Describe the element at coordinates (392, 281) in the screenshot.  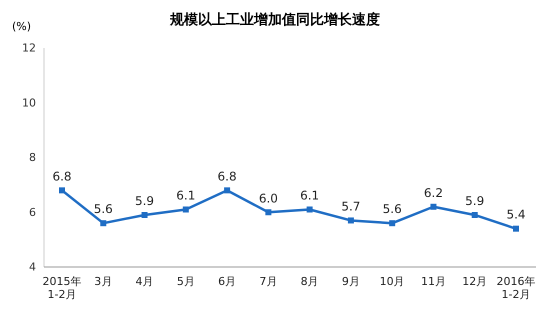
I see `x-tick-label: 10月` at that location.